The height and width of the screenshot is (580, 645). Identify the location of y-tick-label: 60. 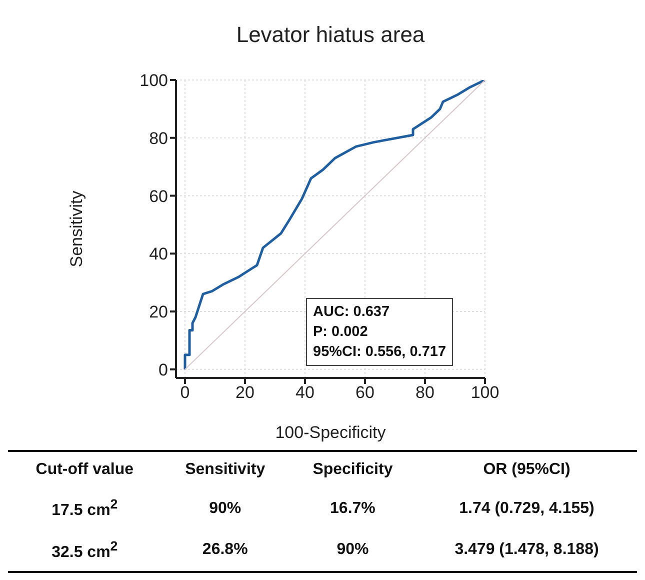
(158, 196).